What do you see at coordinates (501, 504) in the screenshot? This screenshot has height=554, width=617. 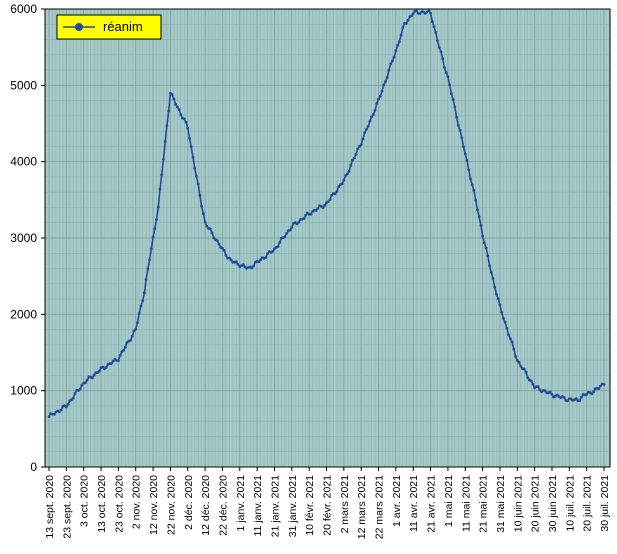 I see `x-tick-label: 31 mai 2021` at bounding box center [501, 504].